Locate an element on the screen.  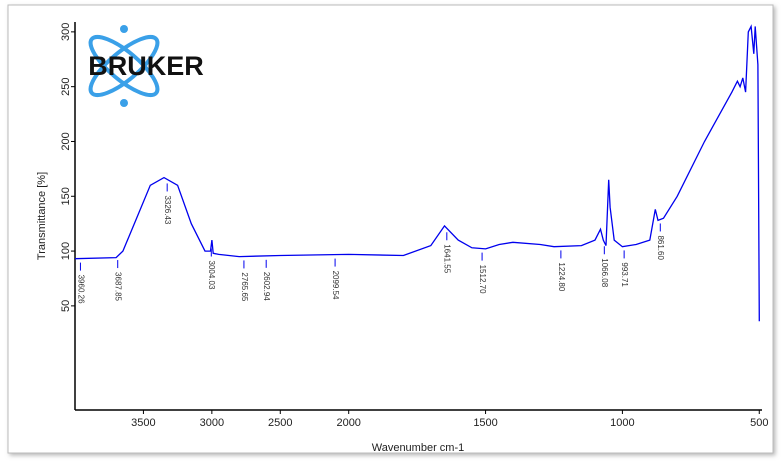
logo: BRUKER is located at coordinates (146, 66).